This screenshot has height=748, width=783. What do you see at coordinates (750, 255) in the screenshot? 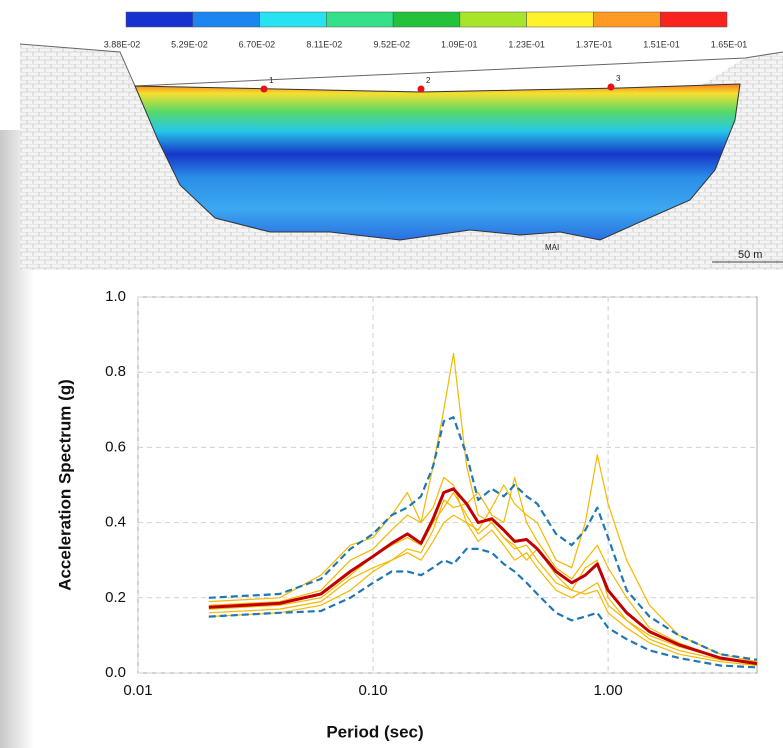
I see `scale-label: 50 m` at bounding box center [750, 255].